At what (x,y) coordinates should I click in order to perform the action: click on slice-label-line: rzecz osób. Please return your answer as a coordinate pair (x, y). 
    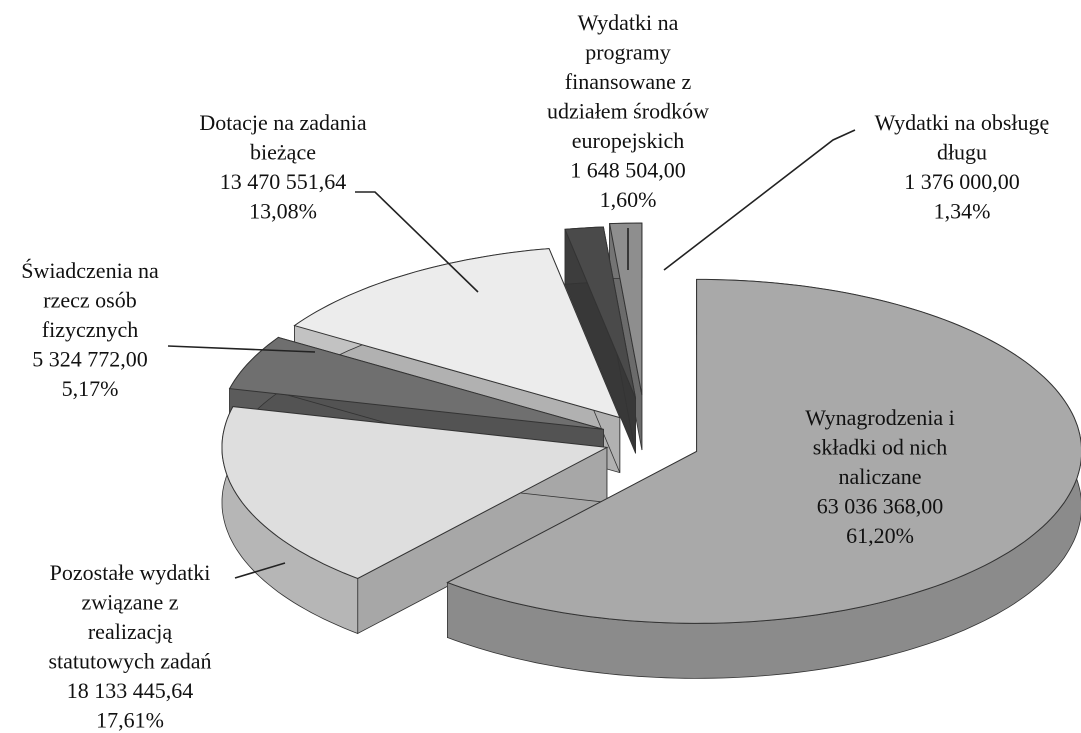
    Looking at the image, I should click on (89, 300).